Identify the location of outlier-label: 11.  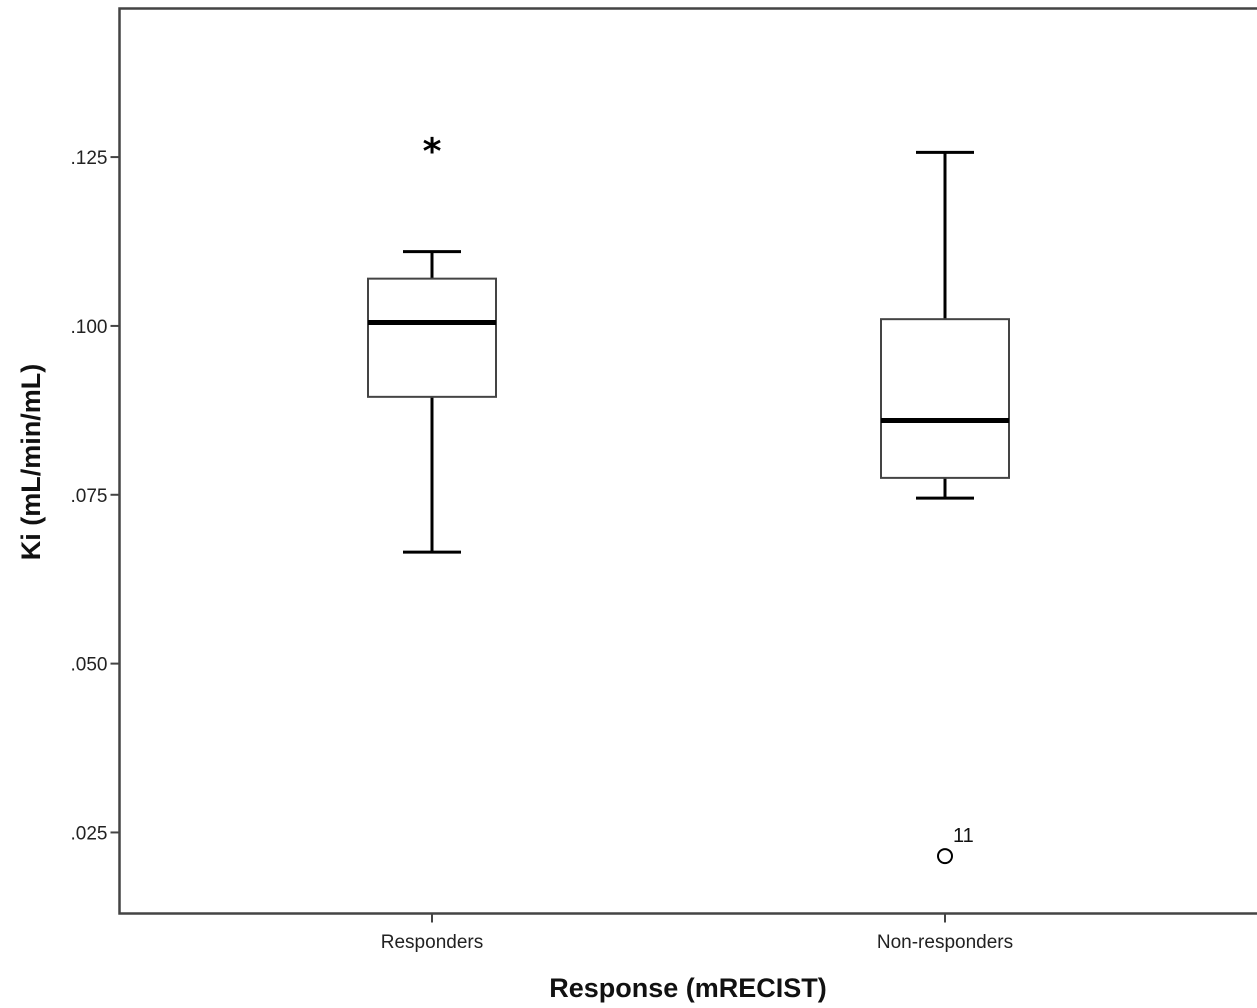
(963, 836).